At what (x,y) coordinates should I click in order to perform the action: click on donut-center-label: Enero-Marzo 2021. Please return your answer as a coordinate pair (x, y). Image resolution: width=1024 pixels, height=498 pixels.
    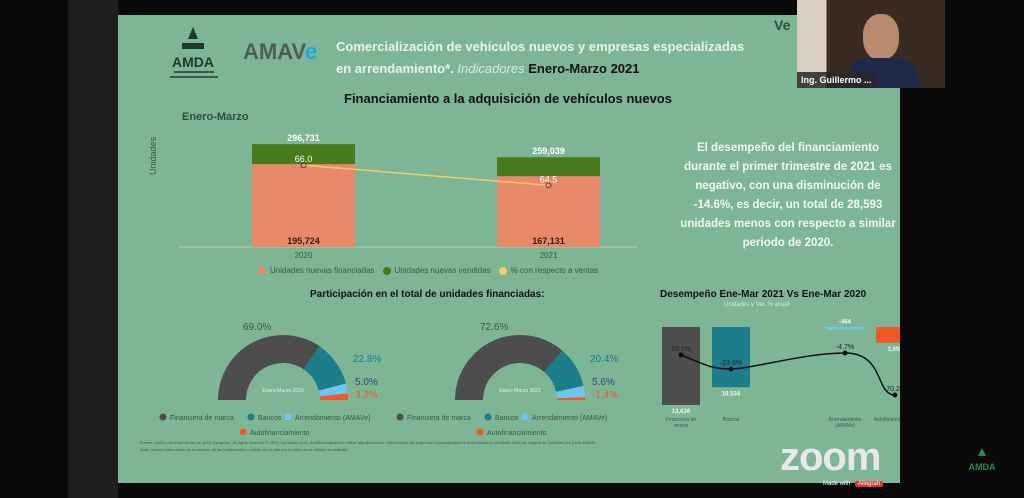
    Looking at the image, I should click on (520, 391).